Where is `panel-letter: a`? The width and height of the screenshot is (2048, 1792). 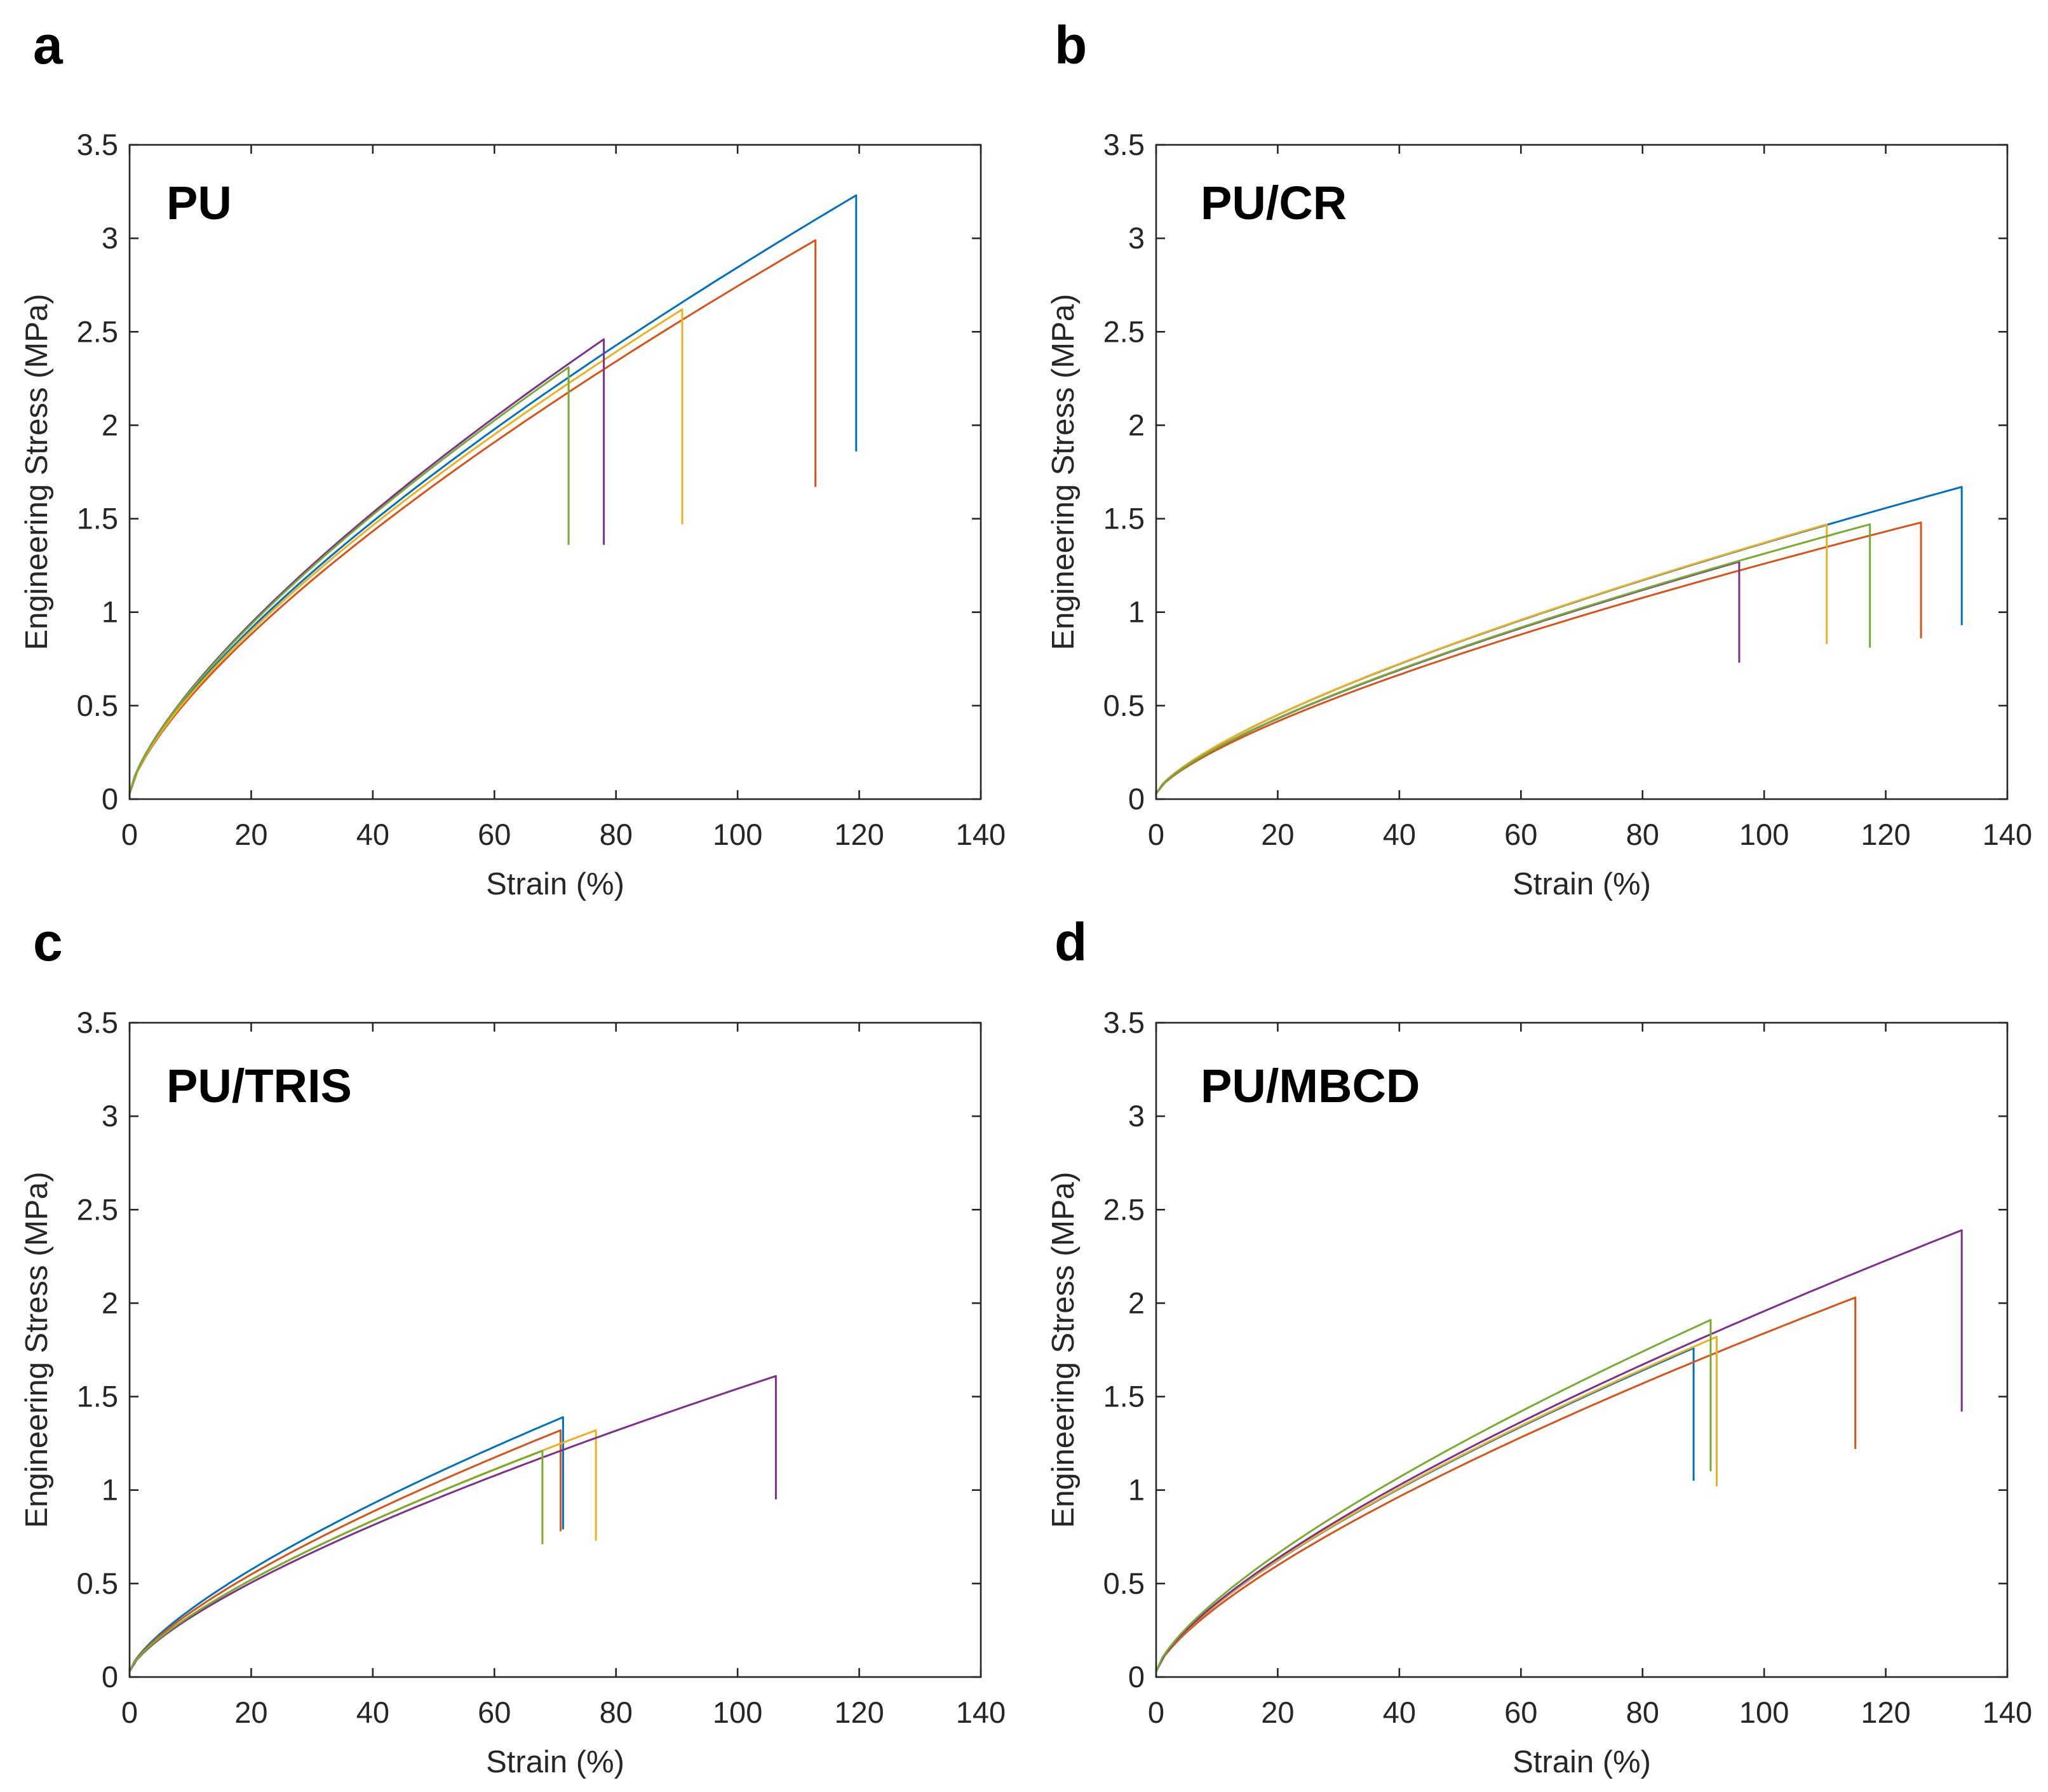
panel-letter: a is located at coordinates (48, 45).